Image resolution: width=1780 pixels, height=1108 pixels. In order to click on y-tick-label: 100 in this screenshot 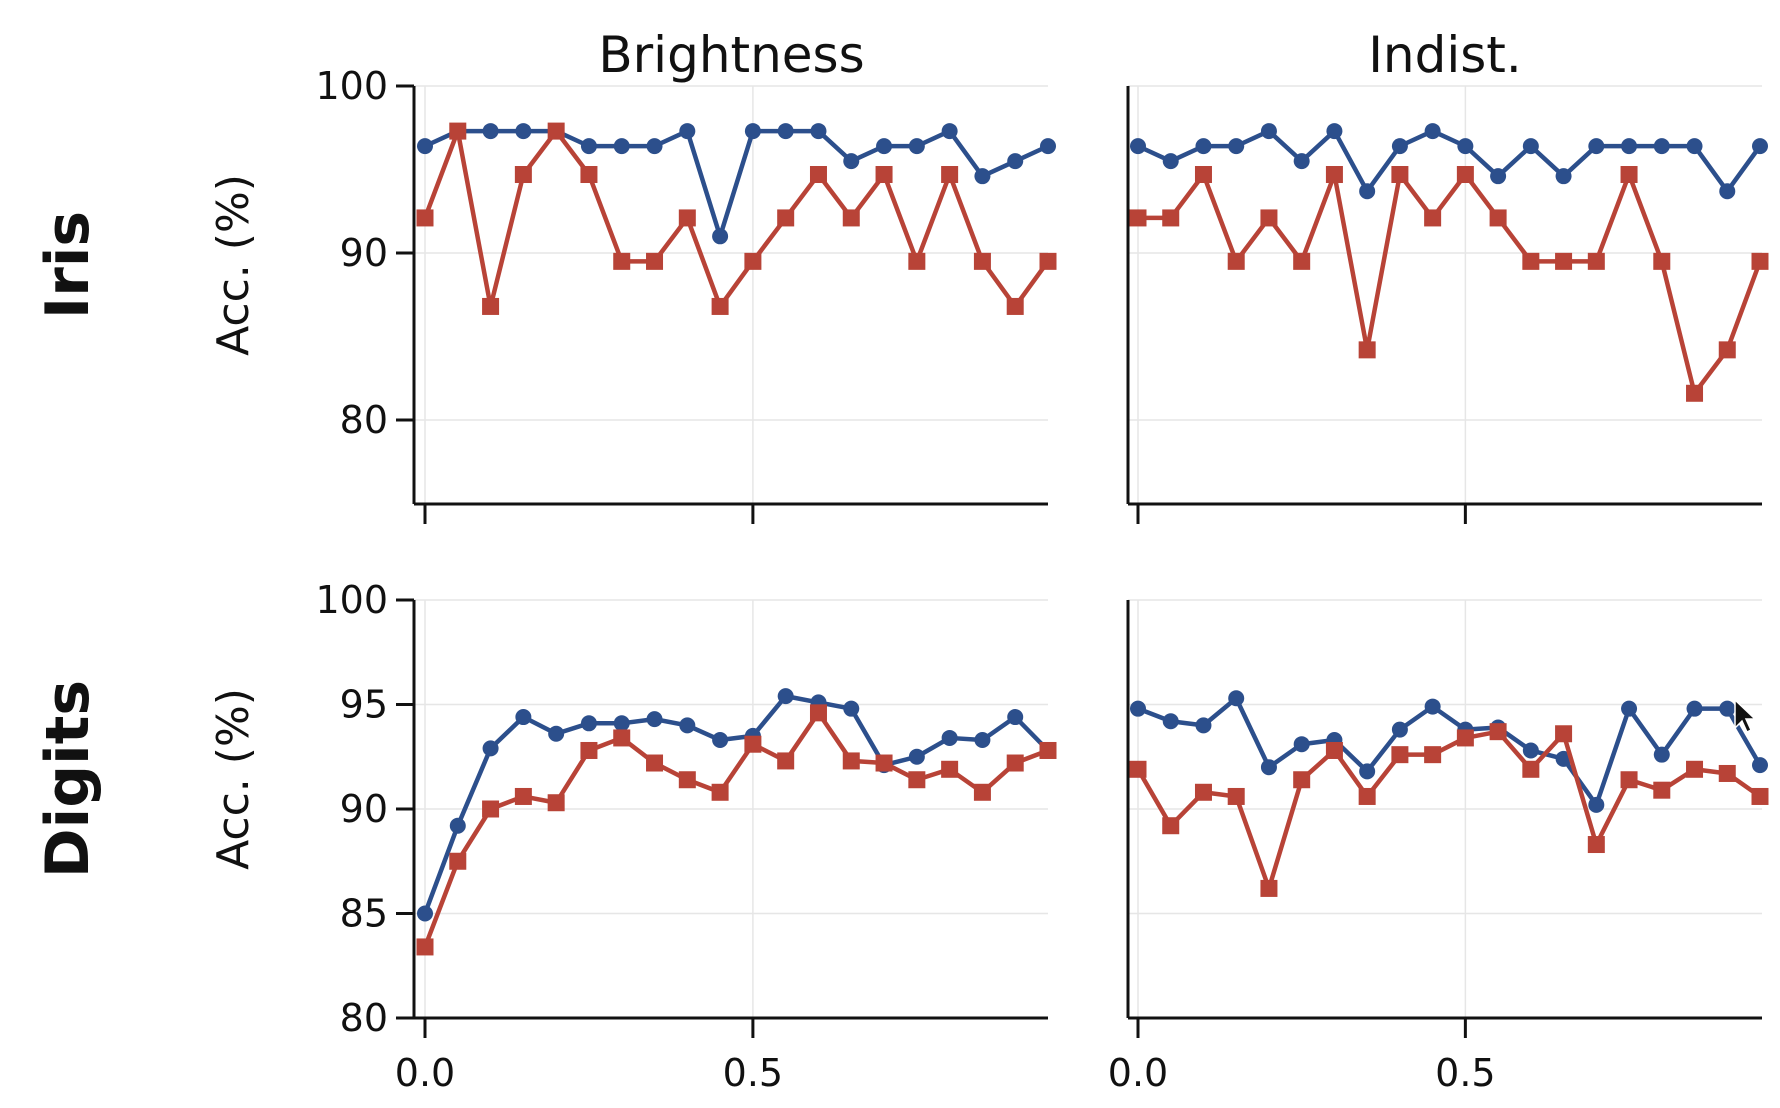, I will do `click(351, 600)`.